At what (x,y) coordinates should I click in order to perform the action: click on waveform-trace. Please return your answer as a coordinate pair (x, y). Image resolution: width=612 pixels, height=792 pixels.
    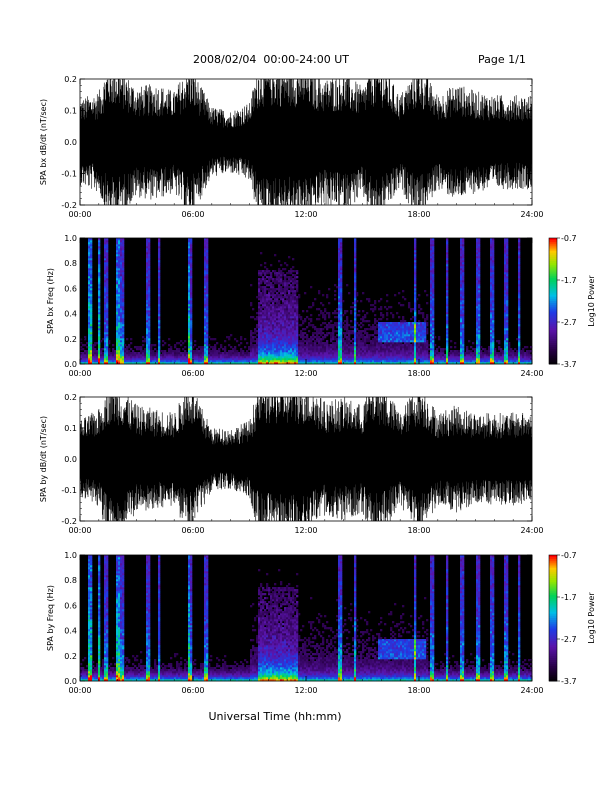
    Looking at the image, I should click on (306, 142).